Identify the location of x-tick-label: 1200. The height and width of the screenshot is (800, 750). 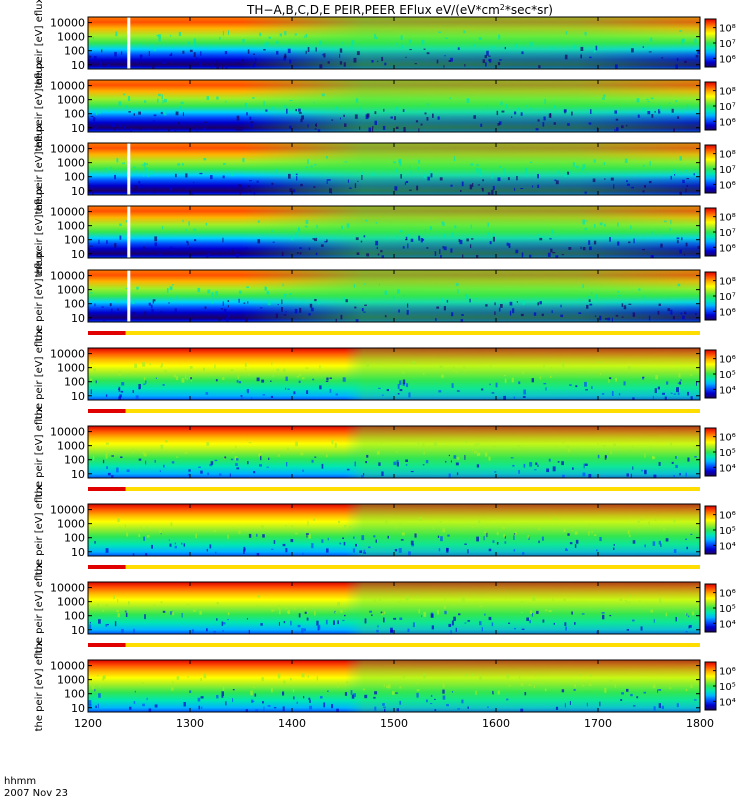
(88, 723).